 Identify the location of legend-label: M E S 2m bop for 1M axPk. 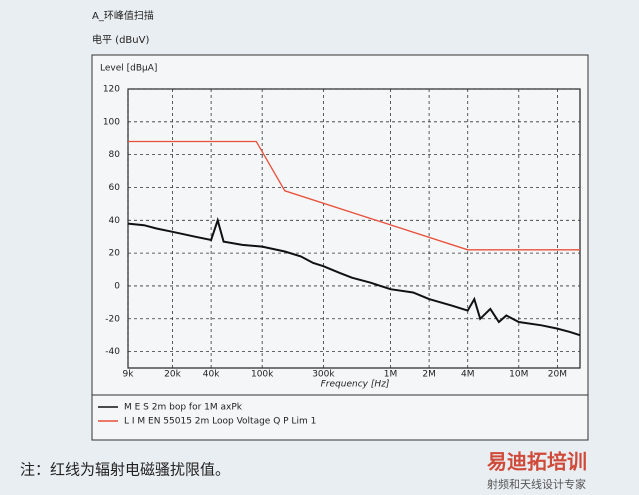
(183, 408).